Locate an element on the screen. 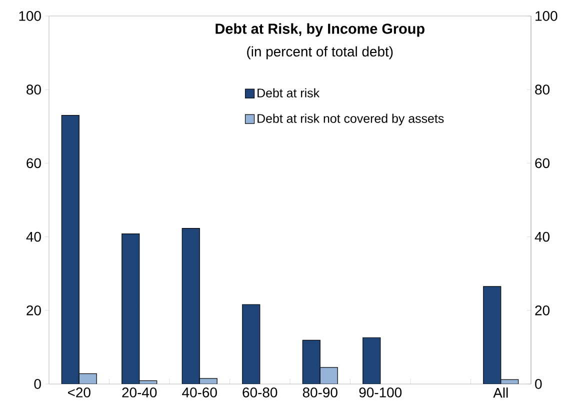 The image size is (576, 412). y2-tick-label: 20 is located at coordinates (542, 310).